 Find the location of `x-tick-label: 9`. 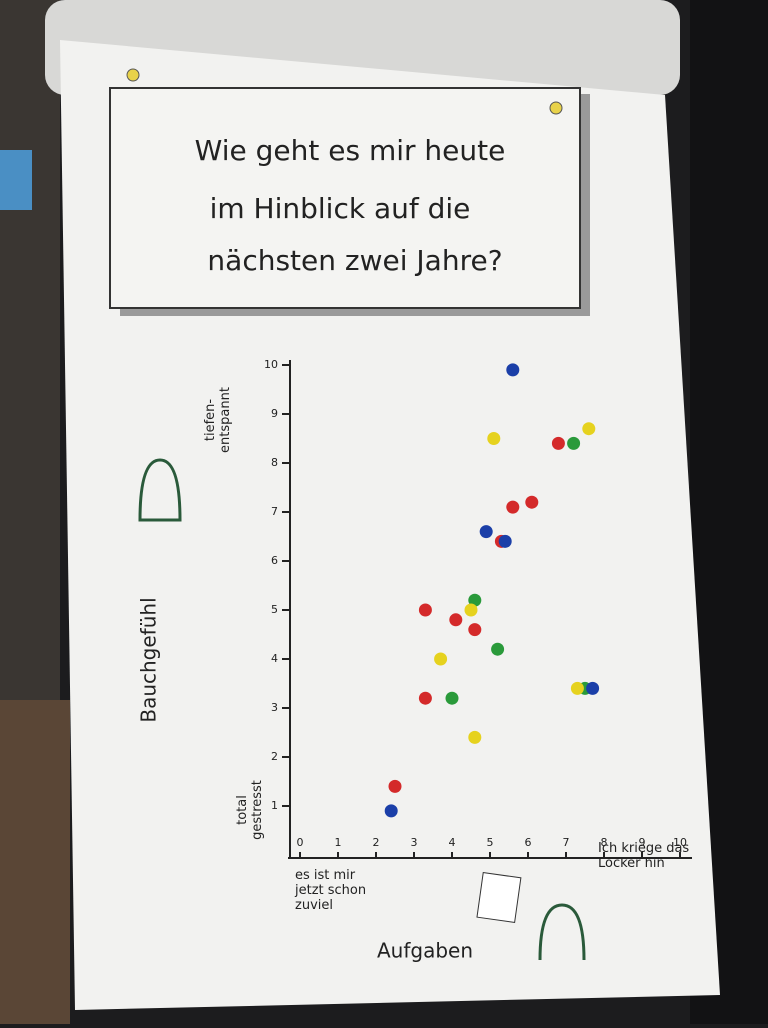

x-tick-label: 9 is located at coordinates (642, 842).